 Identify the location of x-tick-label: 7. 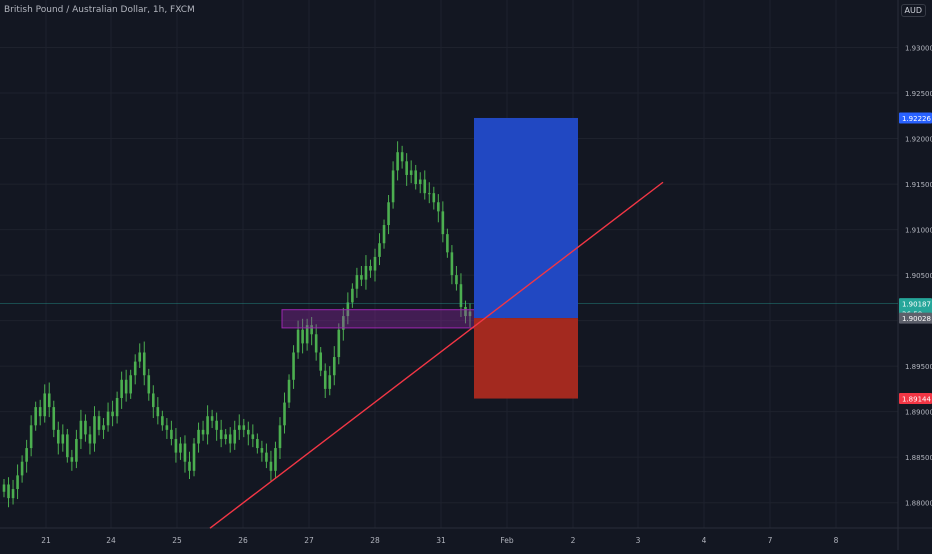
(770, 540).